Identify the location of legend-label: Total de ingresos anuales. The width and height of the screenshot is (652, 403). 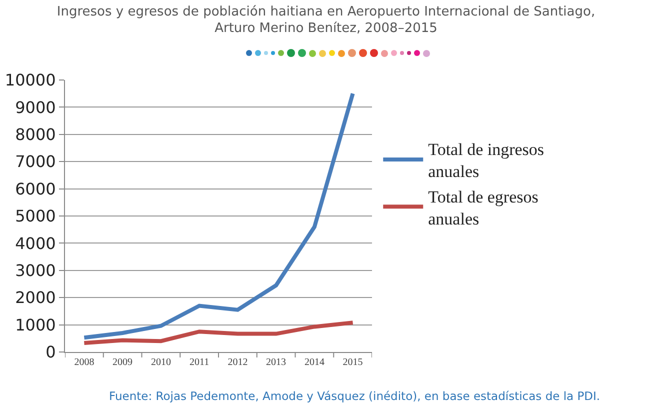
(486, 161).